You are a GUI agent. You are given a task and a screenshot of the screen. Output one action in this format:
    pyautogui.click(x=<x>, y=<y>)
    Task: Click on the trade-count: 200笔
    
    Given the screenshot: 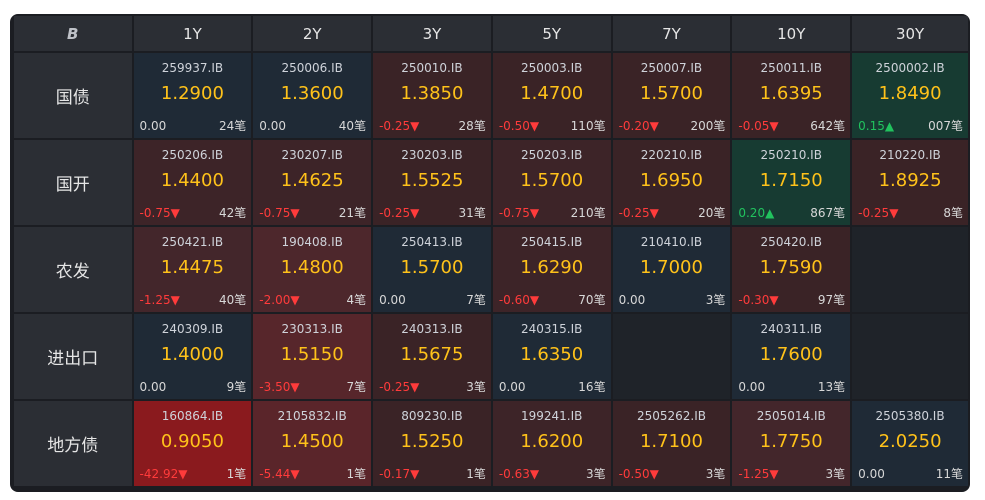 What is the action you would take?
    pyautogui.click(x=708, y=126)
    